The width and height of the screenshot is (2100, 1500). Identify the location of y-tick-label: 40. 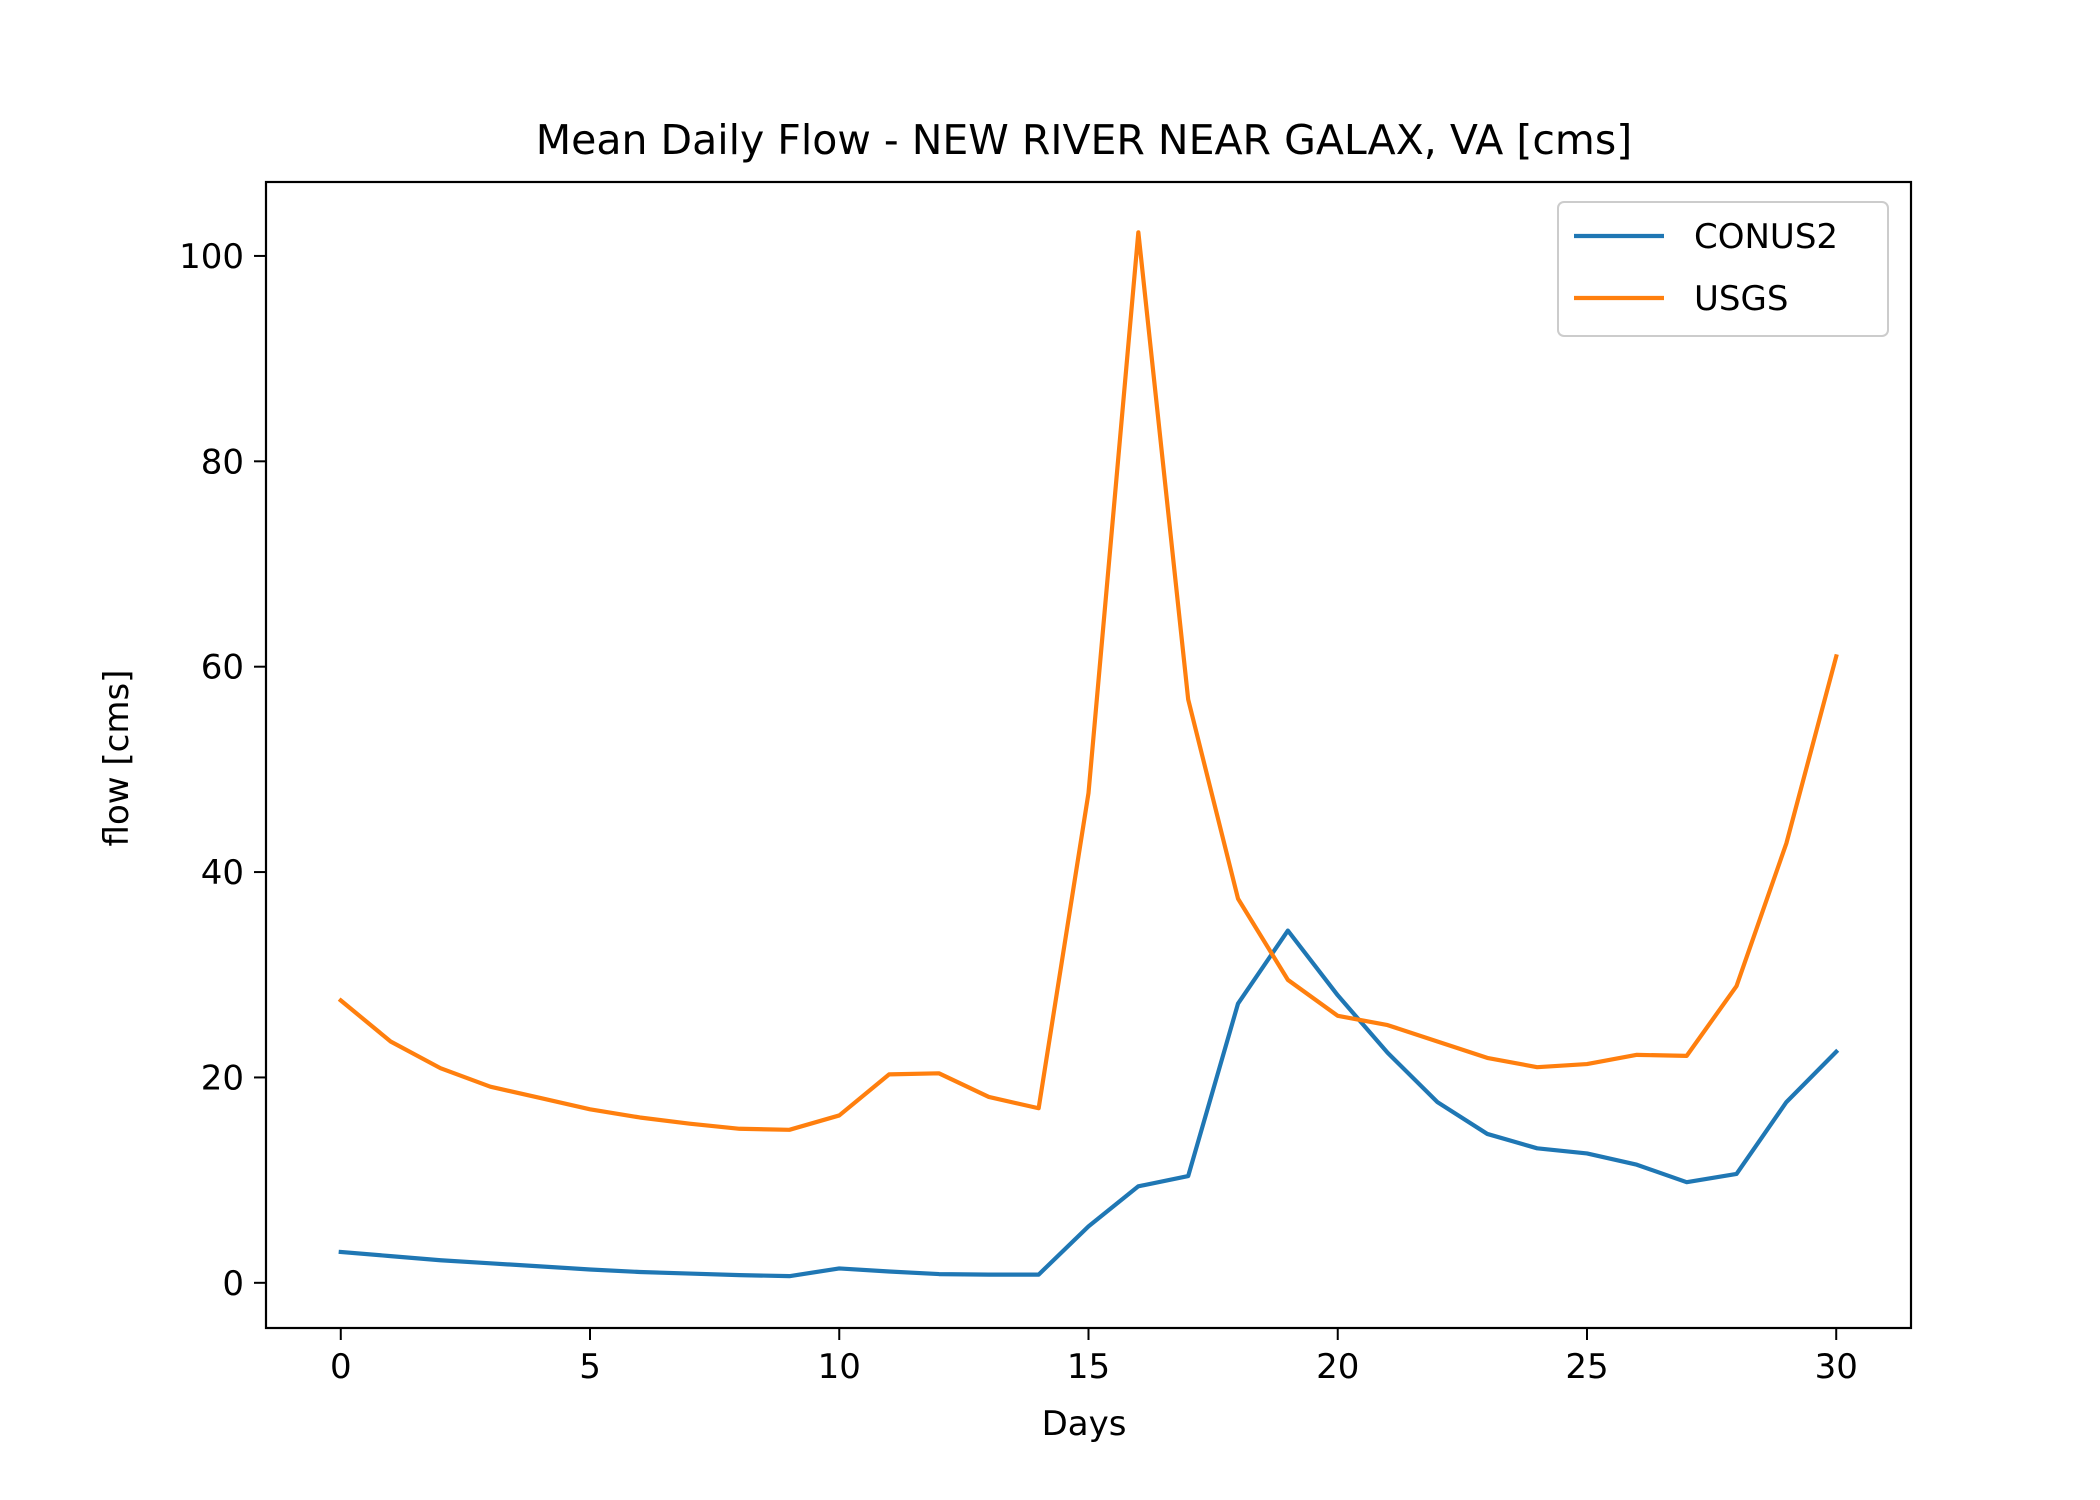
(222, 873).